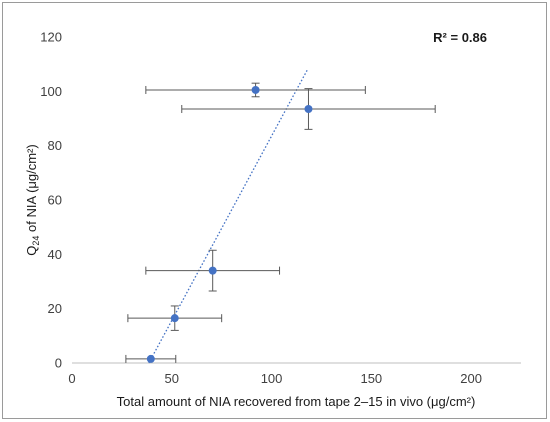 The image size is (550, 422). Describe the element at coordinates (55, 145) in the screenshot. I see `y-tick-label: 80` at that location.